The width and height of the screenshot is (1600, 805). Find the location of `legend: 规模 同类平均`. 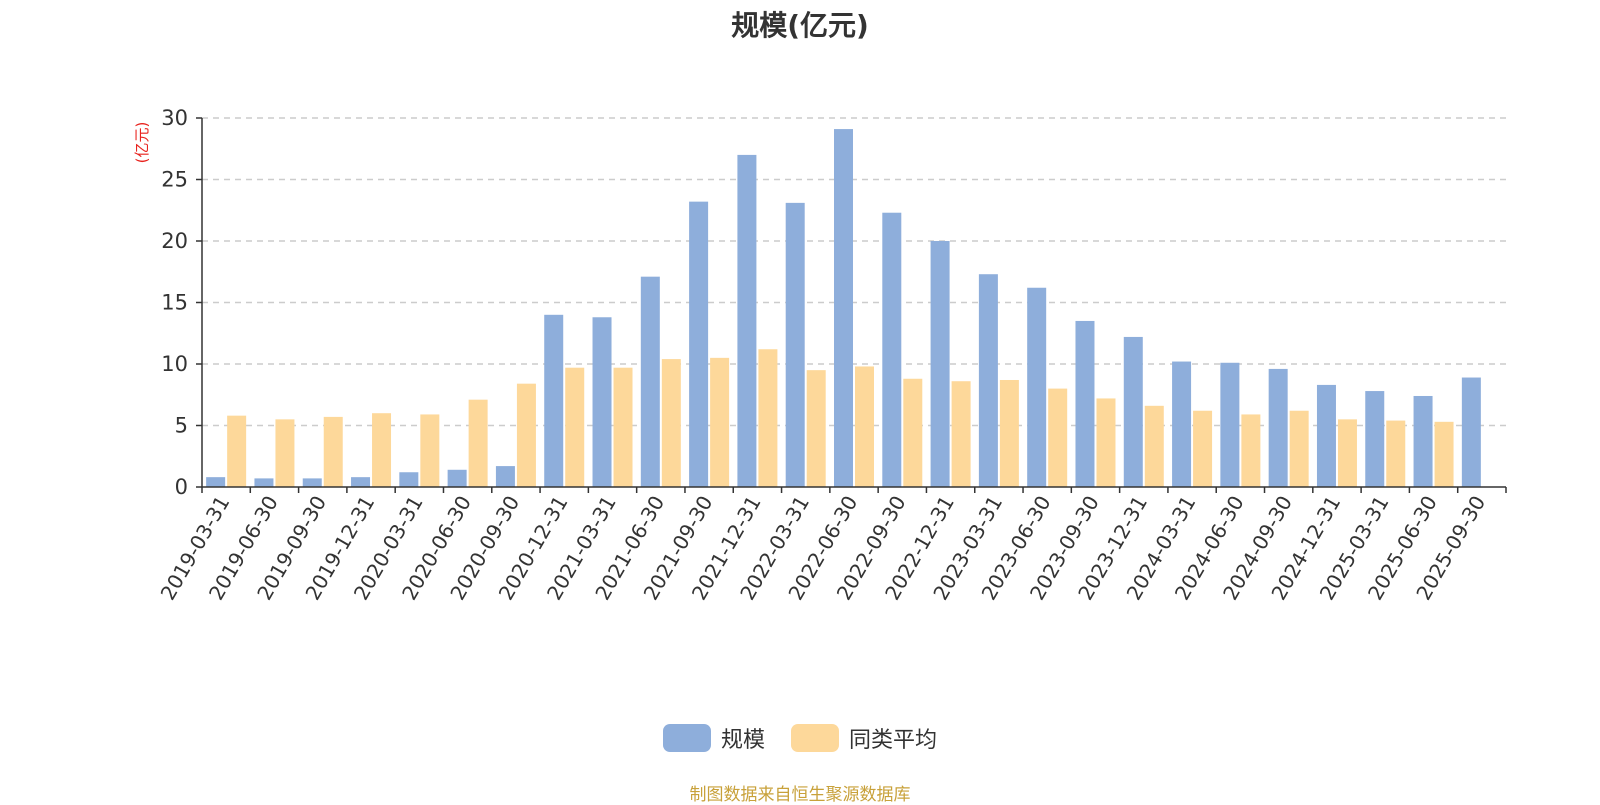

legend: 规模 同类平均 is located at coordinates (800, 738).